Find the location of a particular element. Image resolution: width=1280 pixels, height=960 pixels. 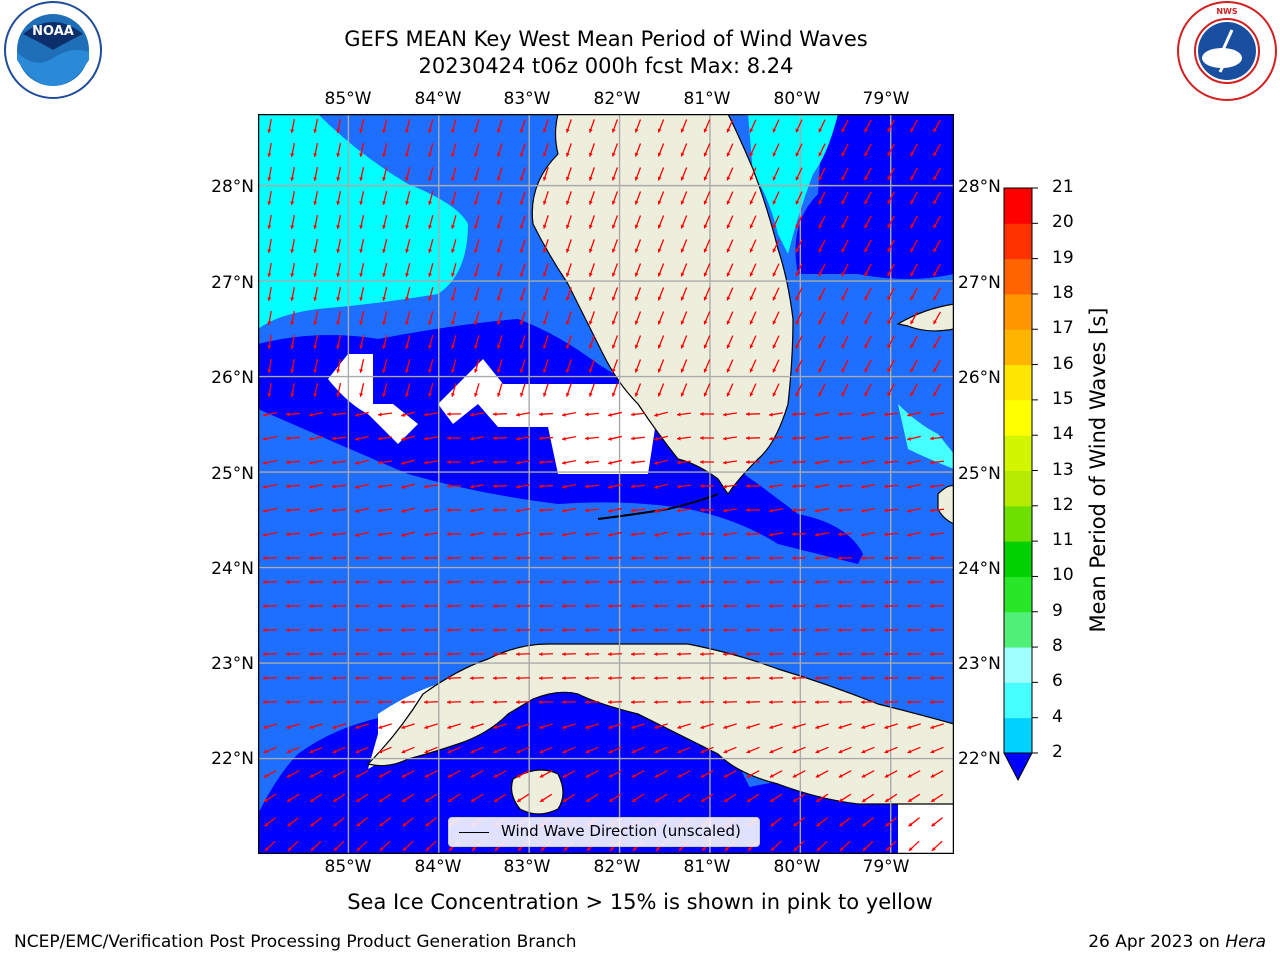

ocean-below-2s-region is located at coordinates (874, 196).